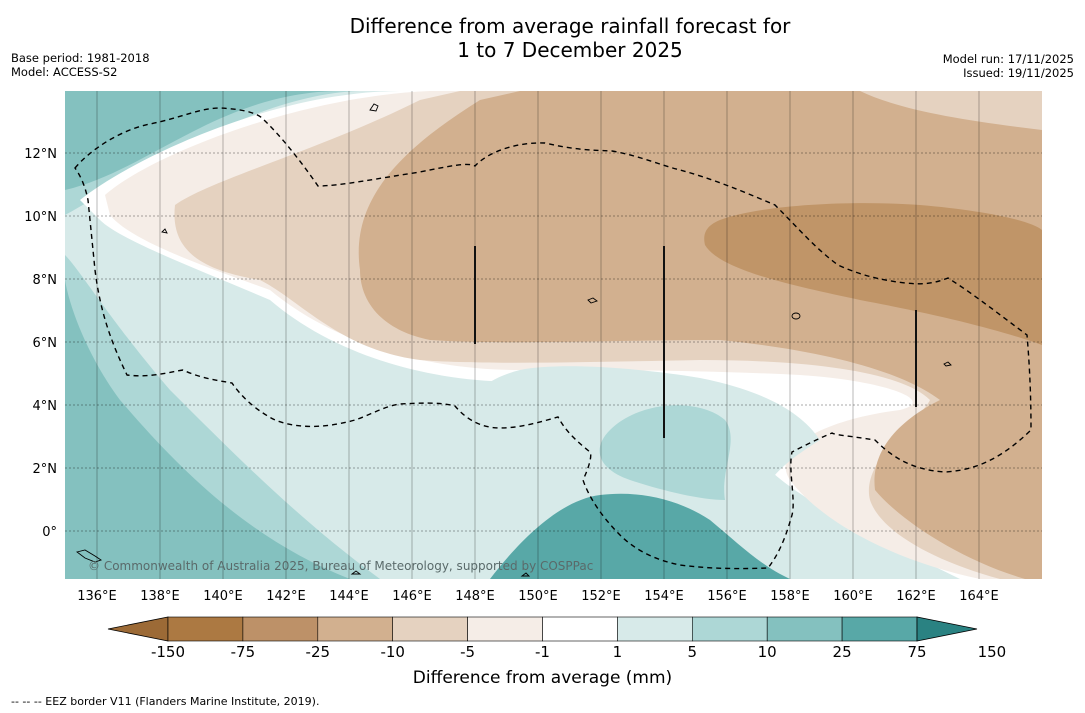 Image resolution: width=1085 pixels, height=713 pixels. Describe the element at coordinates (286, 596) in the screenshot. I see `lon-tick-label: 142°E` at that location.